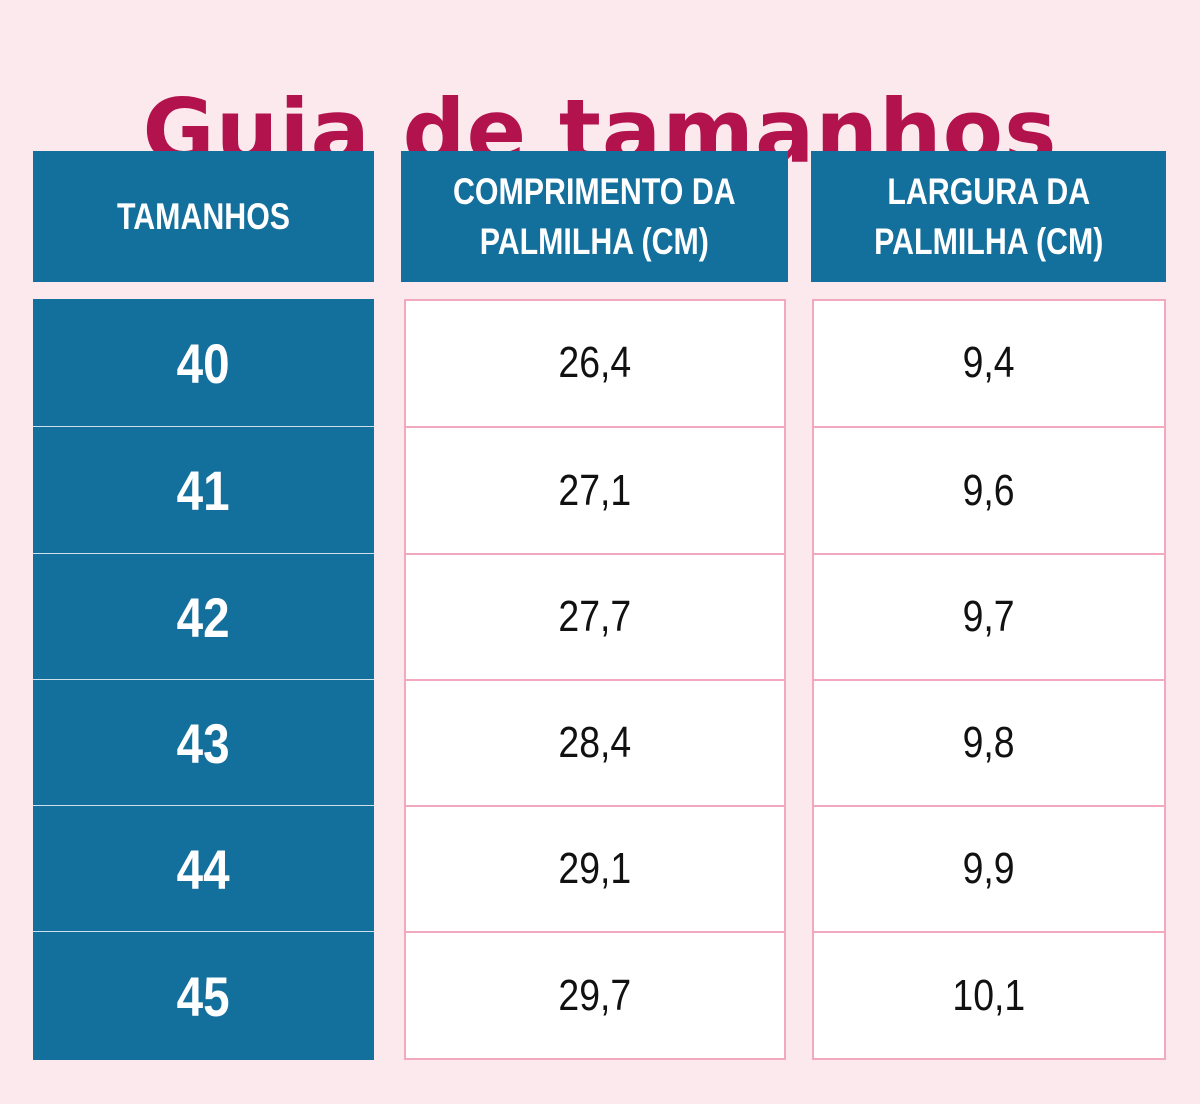  I want to click on size-cell: 42, so click(203, 617).